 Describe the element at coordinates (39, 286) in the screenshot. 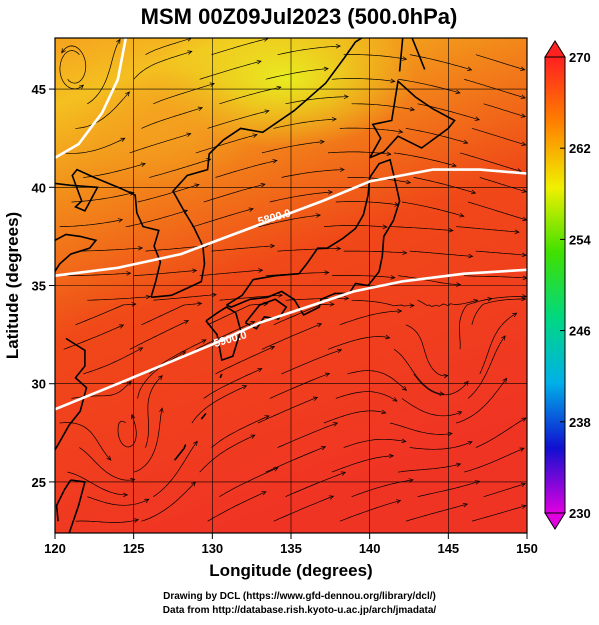

I see `y-tick-label: 35` at that location.